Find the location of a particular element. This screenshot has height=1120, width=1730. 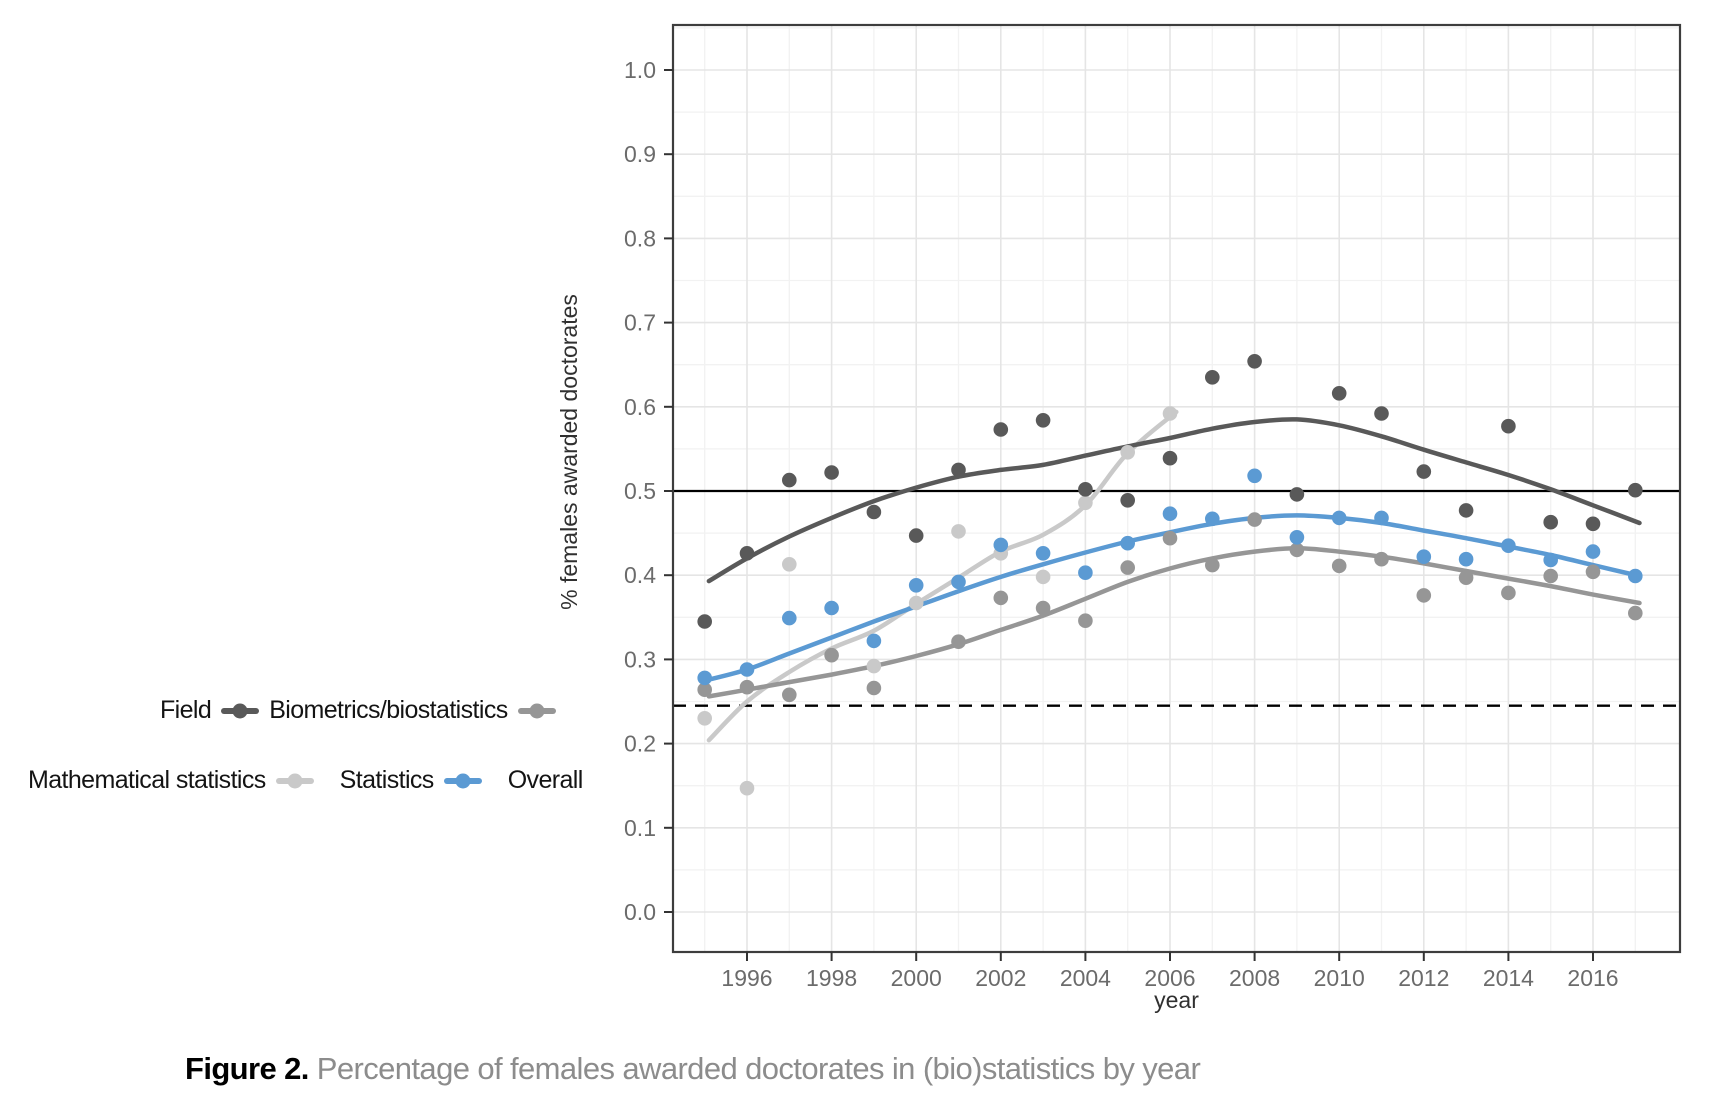

y-axis-title: % females awarded doctorates is located at coordinates (569, 452).